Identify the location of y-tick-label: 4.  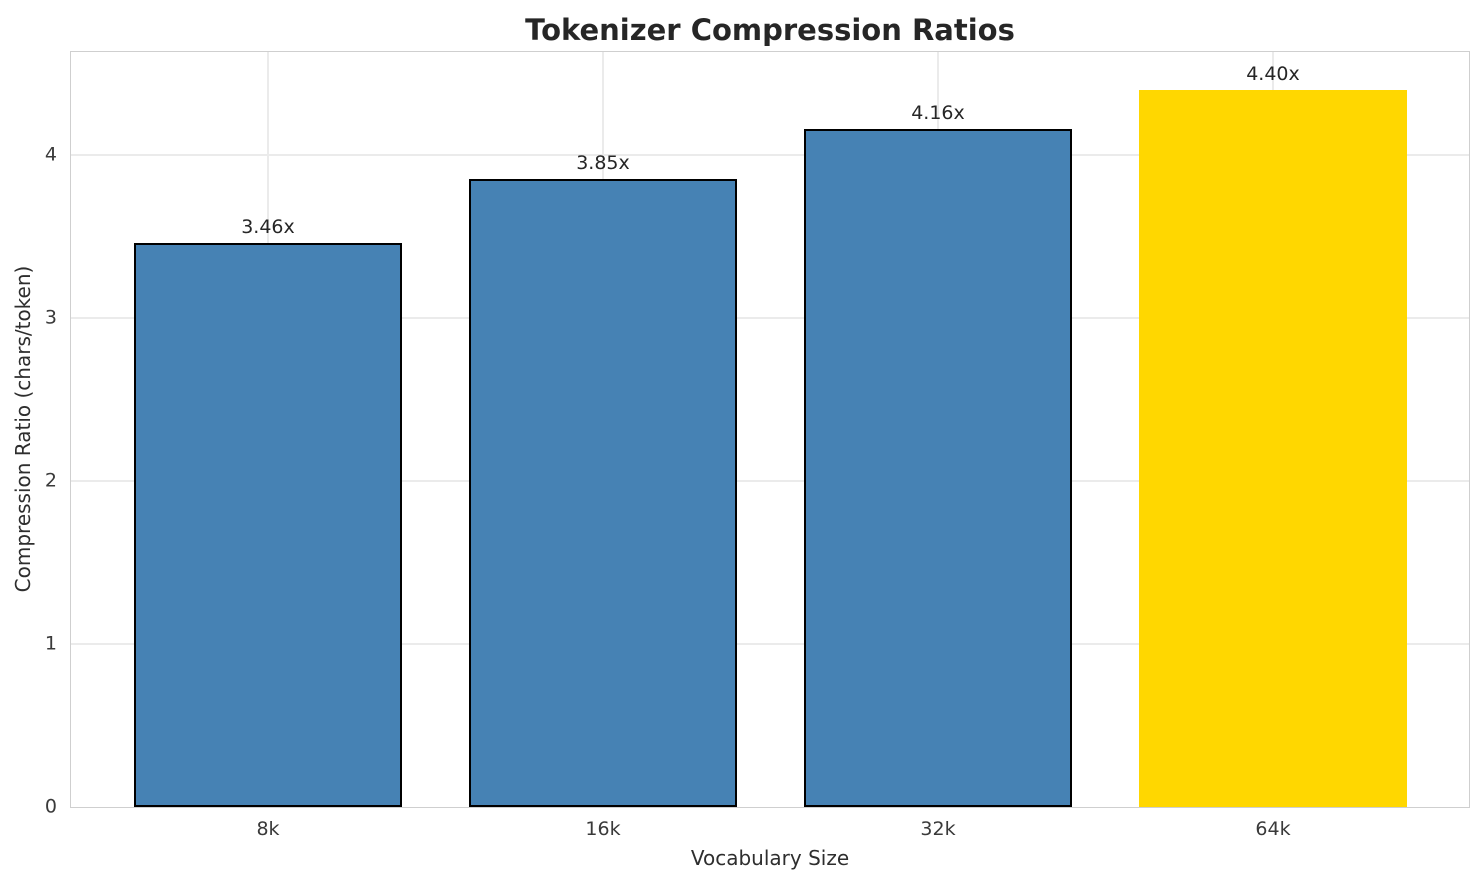
(50, 154).